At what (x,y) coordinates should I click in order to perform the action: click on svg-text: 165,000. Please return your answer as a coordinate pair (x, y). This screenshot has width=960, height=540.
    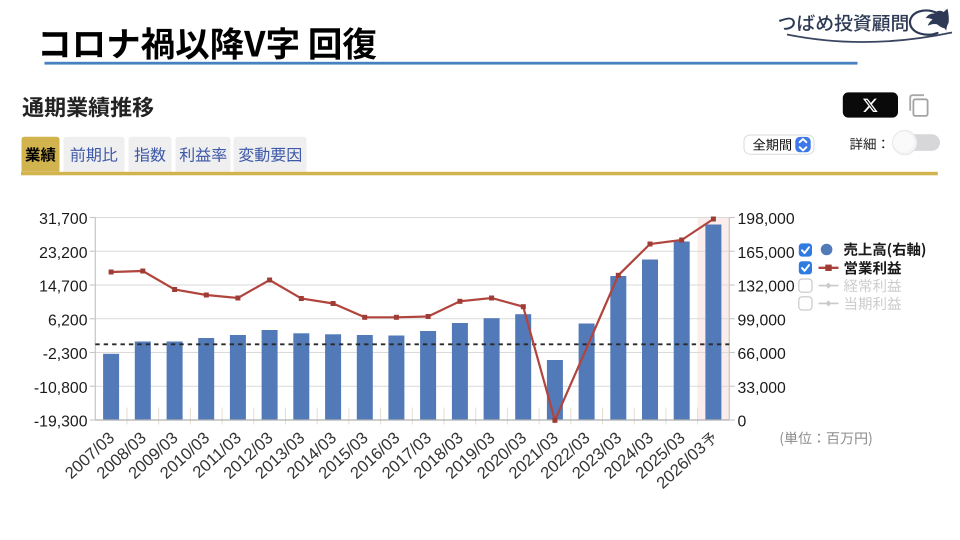
    Looking at the image, I should click on (766, 253).